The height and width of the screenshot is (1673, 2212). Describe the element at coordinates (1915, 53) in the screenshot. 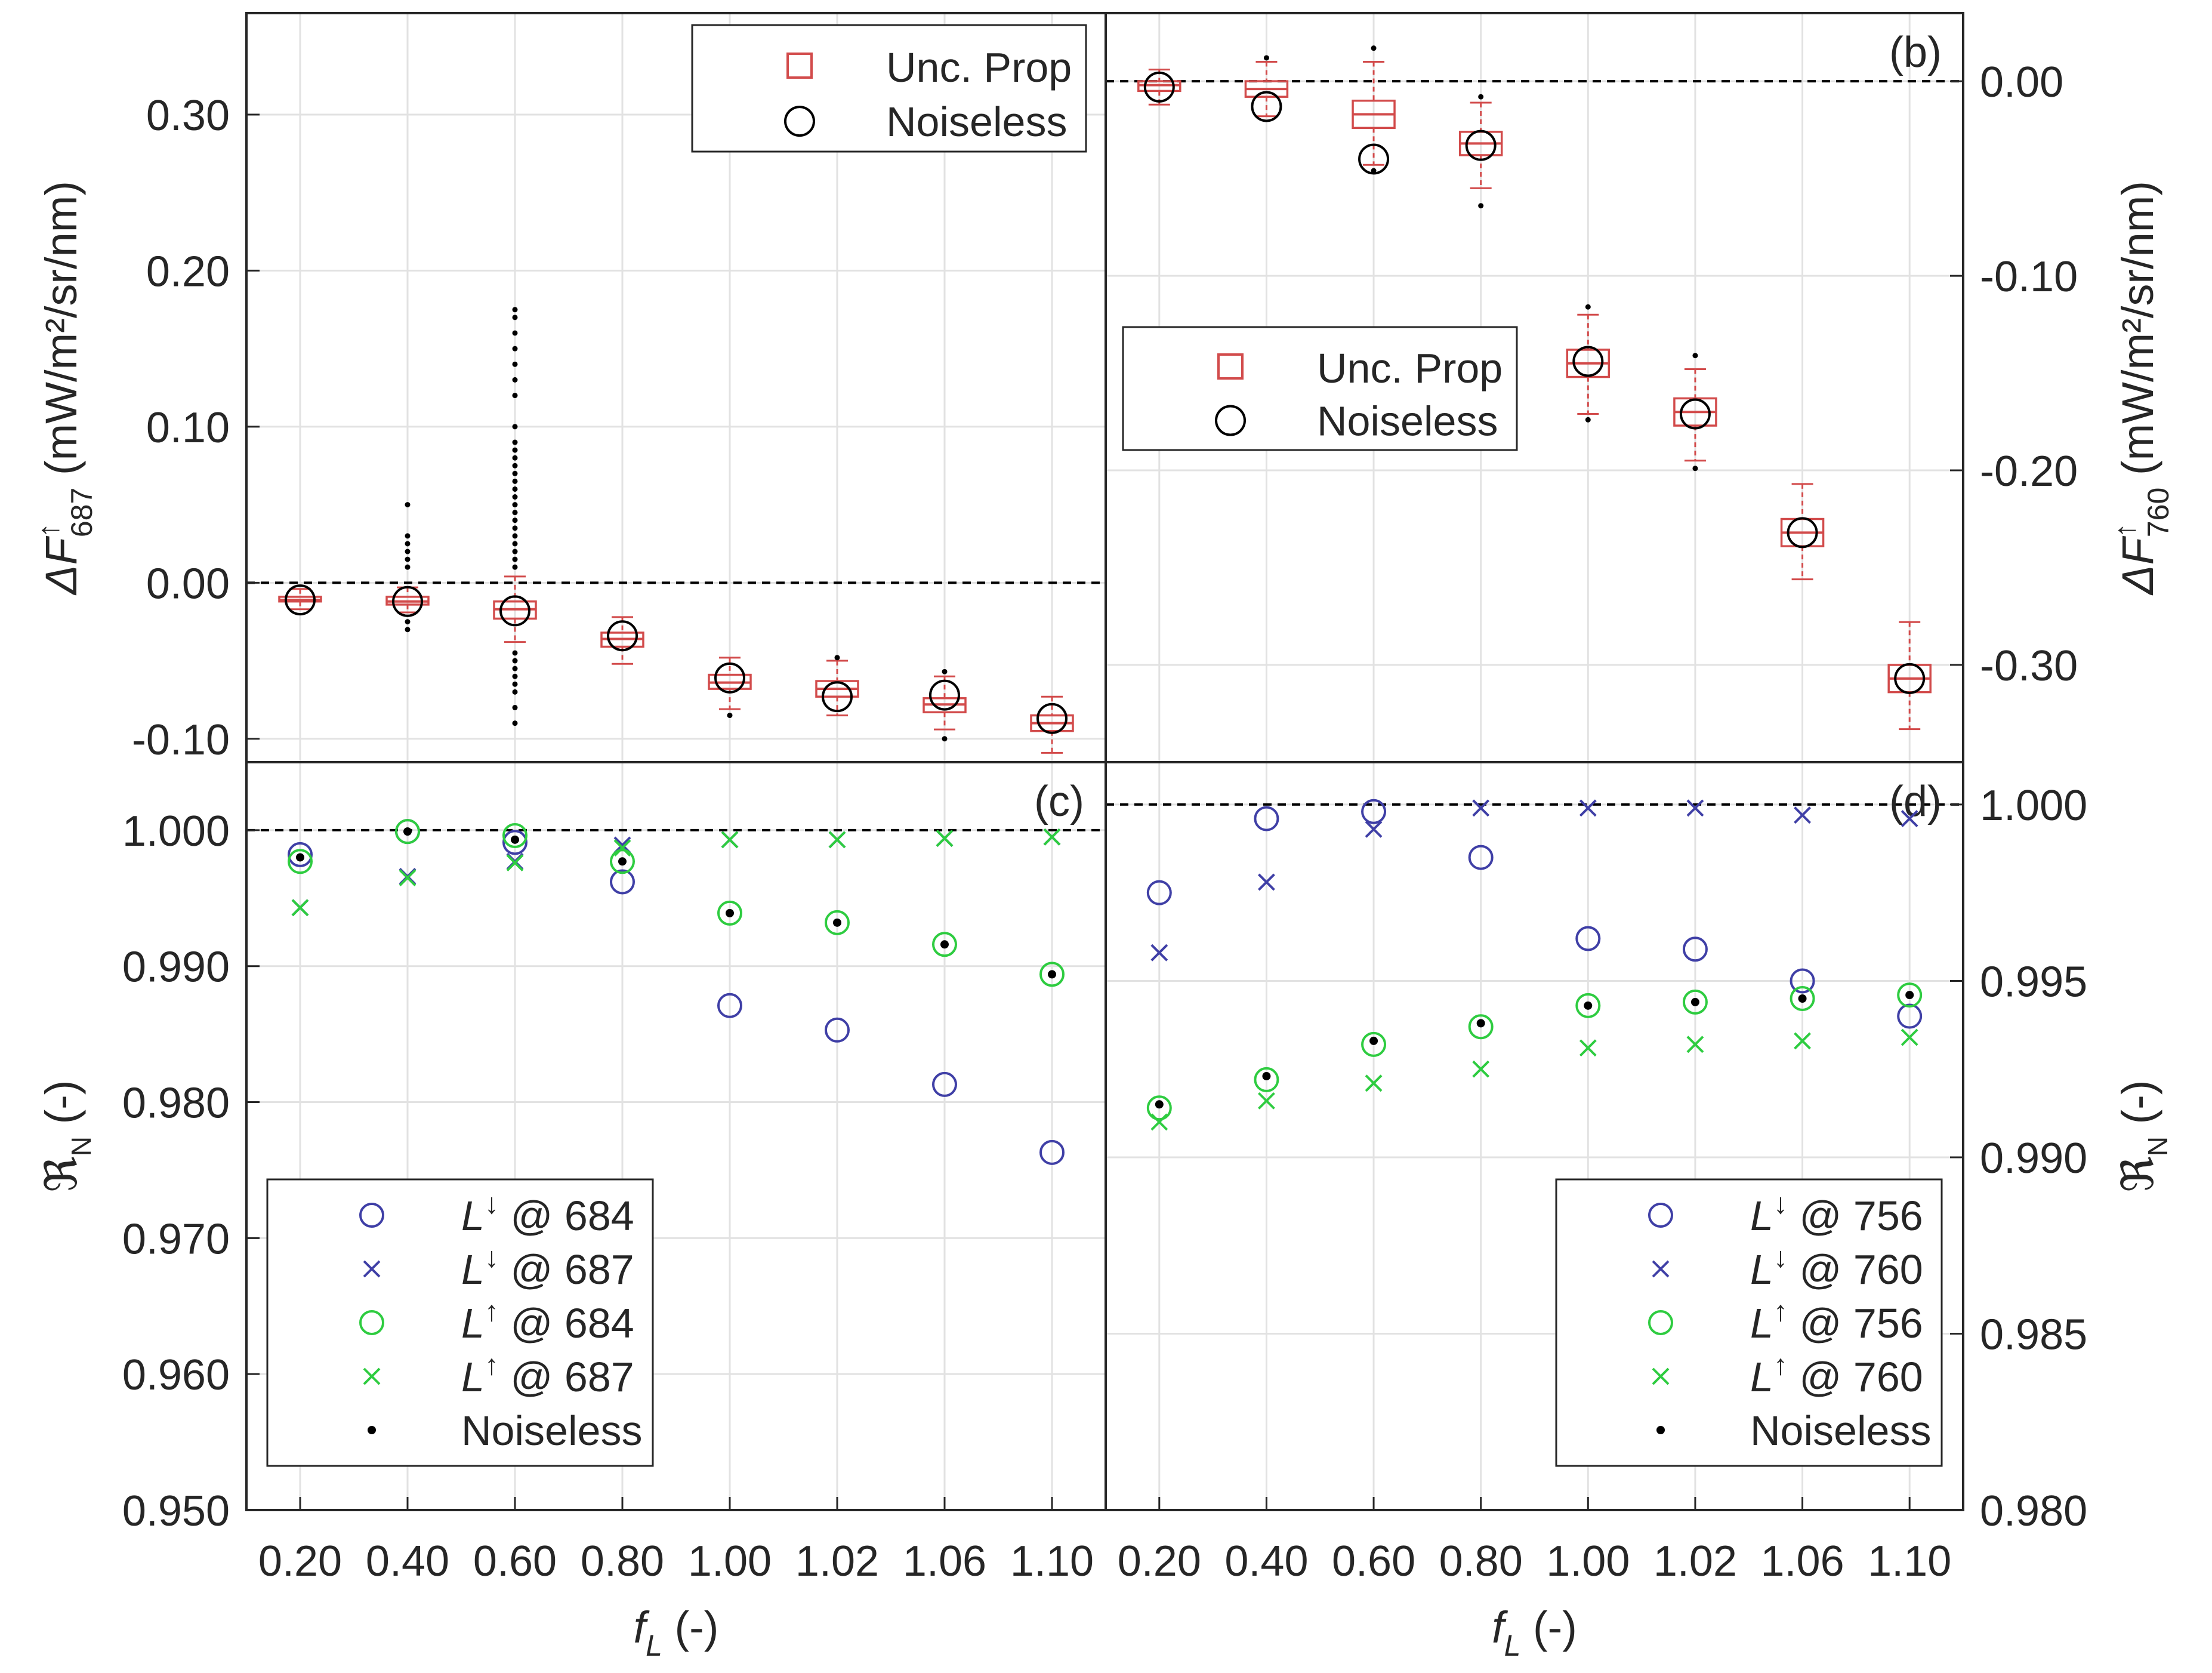

I see `panel-label: (b)` at that location.